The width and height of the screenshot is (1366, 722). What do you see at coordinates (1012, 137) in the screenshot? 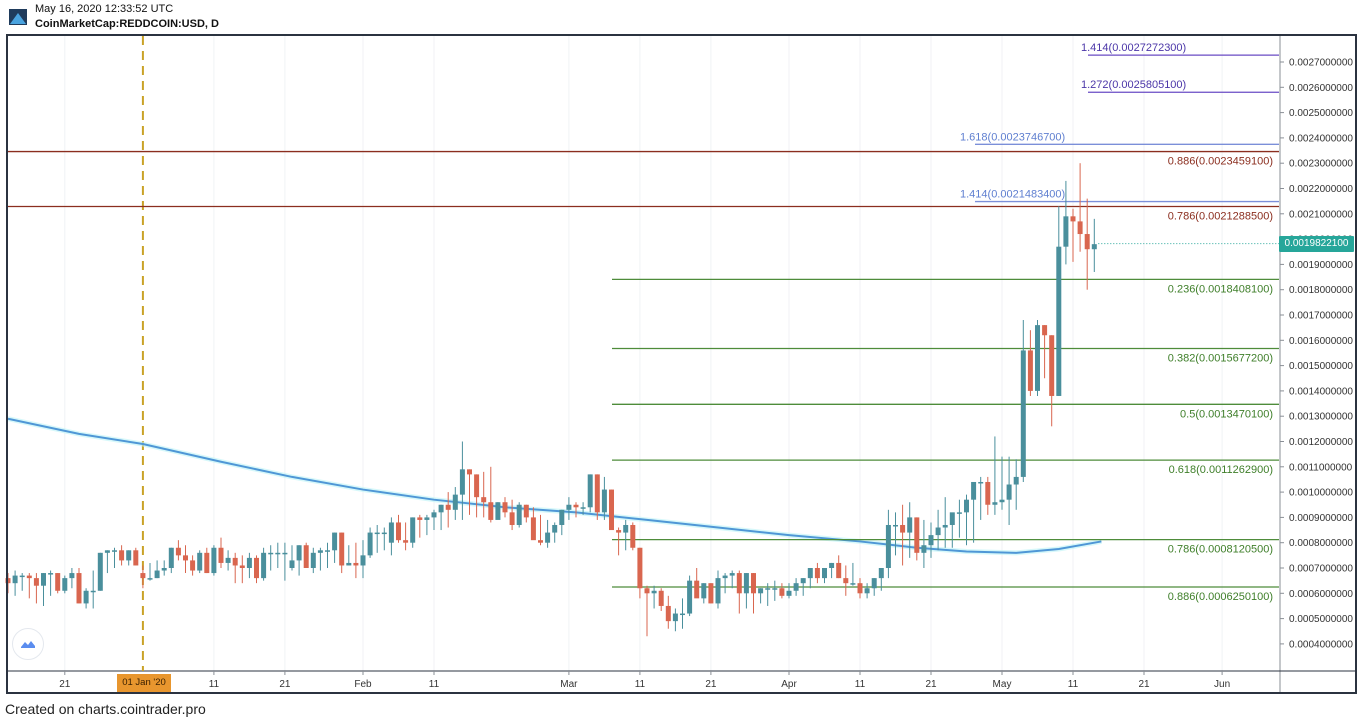
I see `fib-level-label: 1.618(0.0023746700)` at bounding box center [1012, 137].